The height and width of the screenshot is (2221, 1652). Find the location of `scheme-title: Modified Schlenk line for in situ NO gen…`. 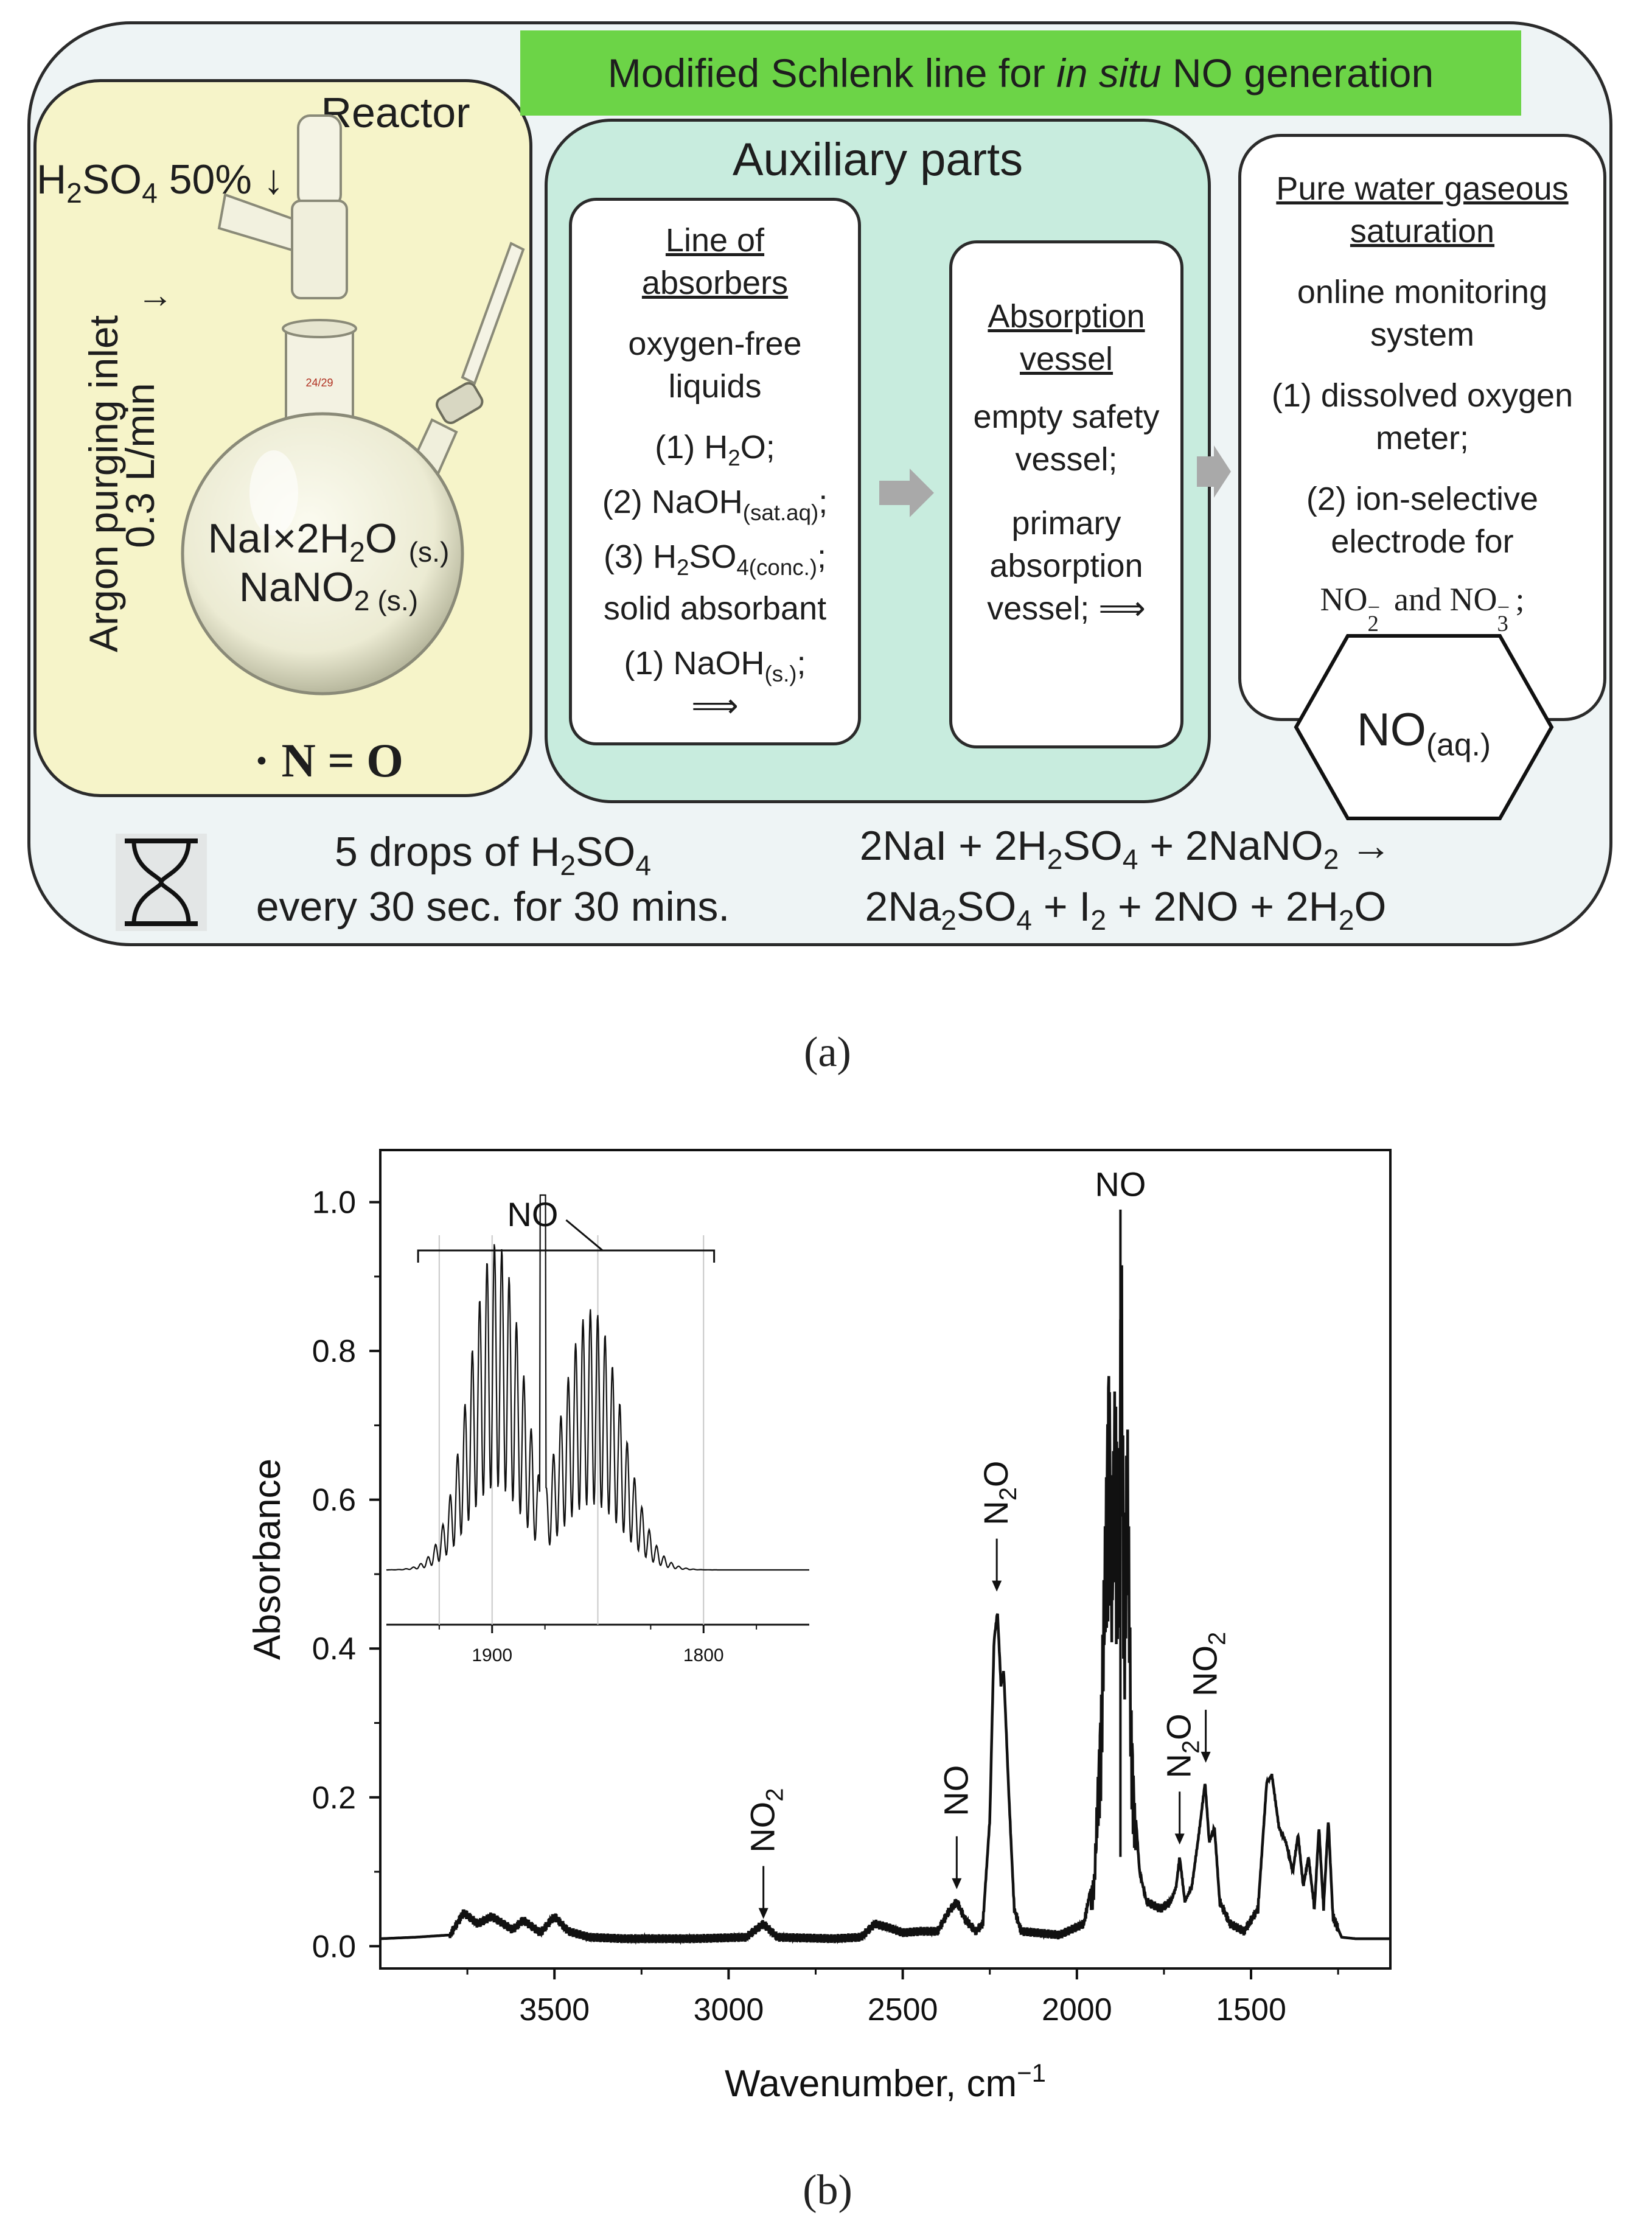

scheme-title: Modified Schlenk line for in situ NO gen… is located at coordinates (1020, 73).